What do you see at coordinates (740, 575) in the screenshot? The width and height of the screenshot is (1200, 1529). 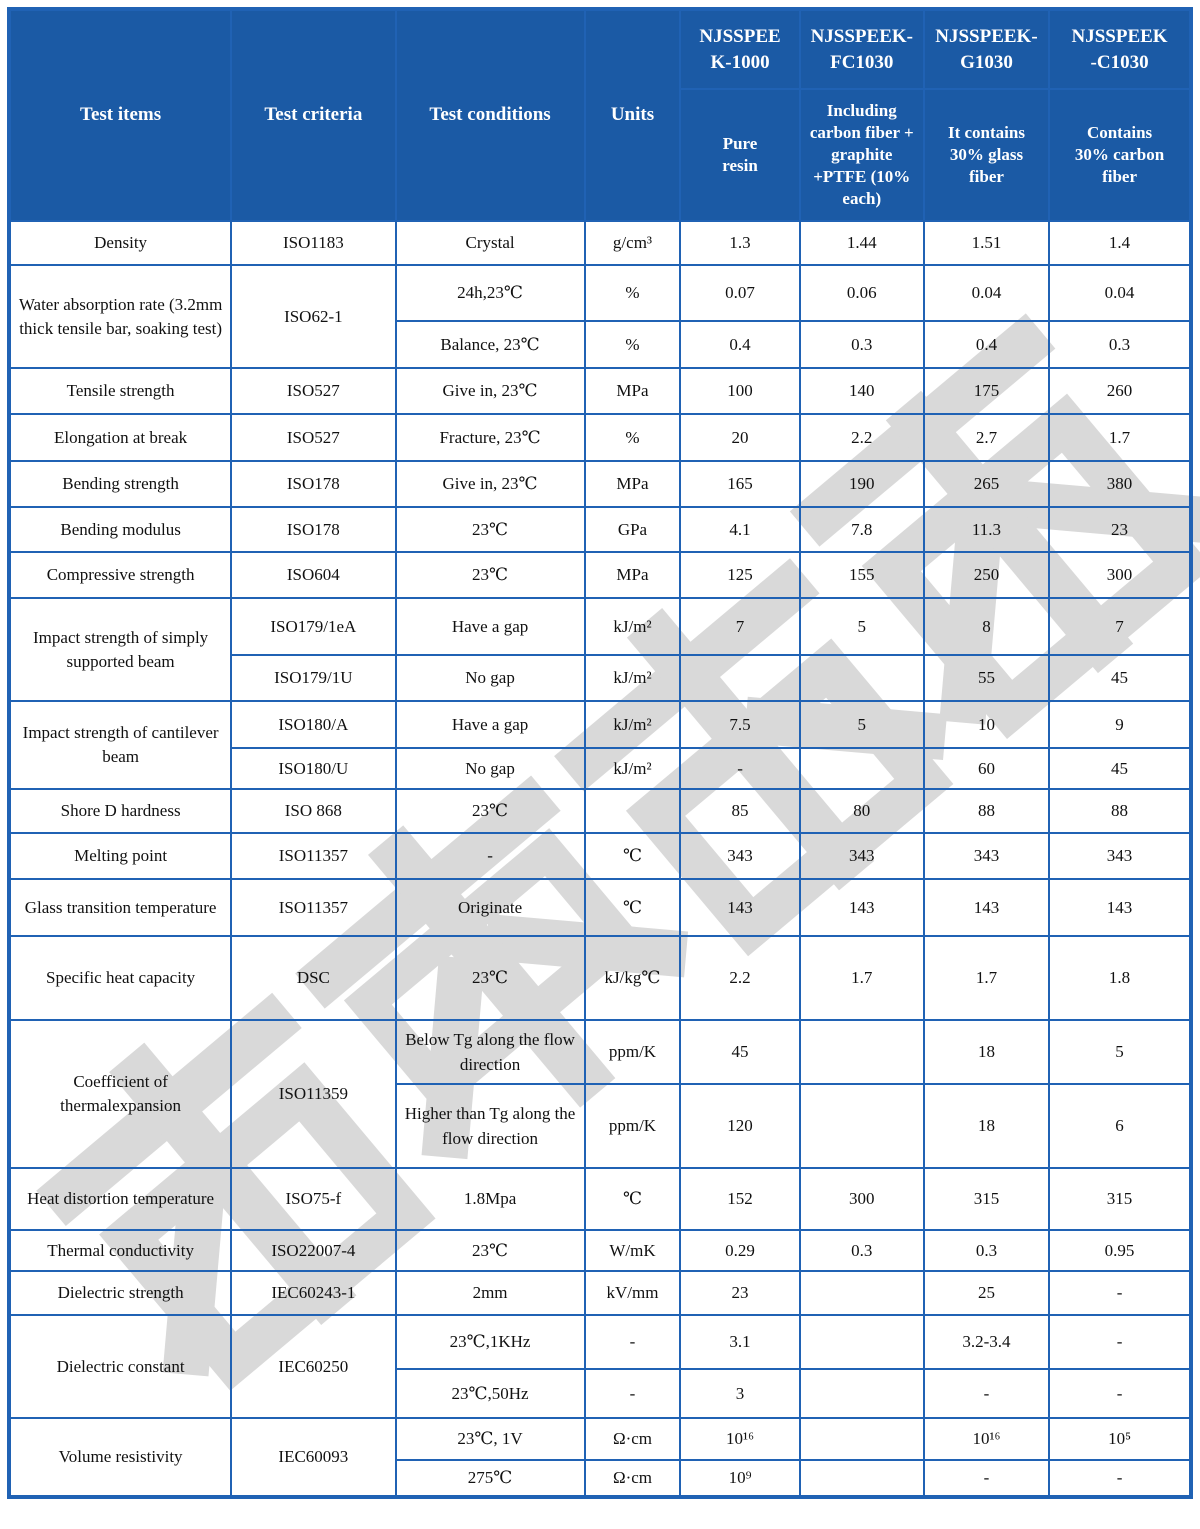 I see `cell-value: 125` at bounding box center [740, 575].